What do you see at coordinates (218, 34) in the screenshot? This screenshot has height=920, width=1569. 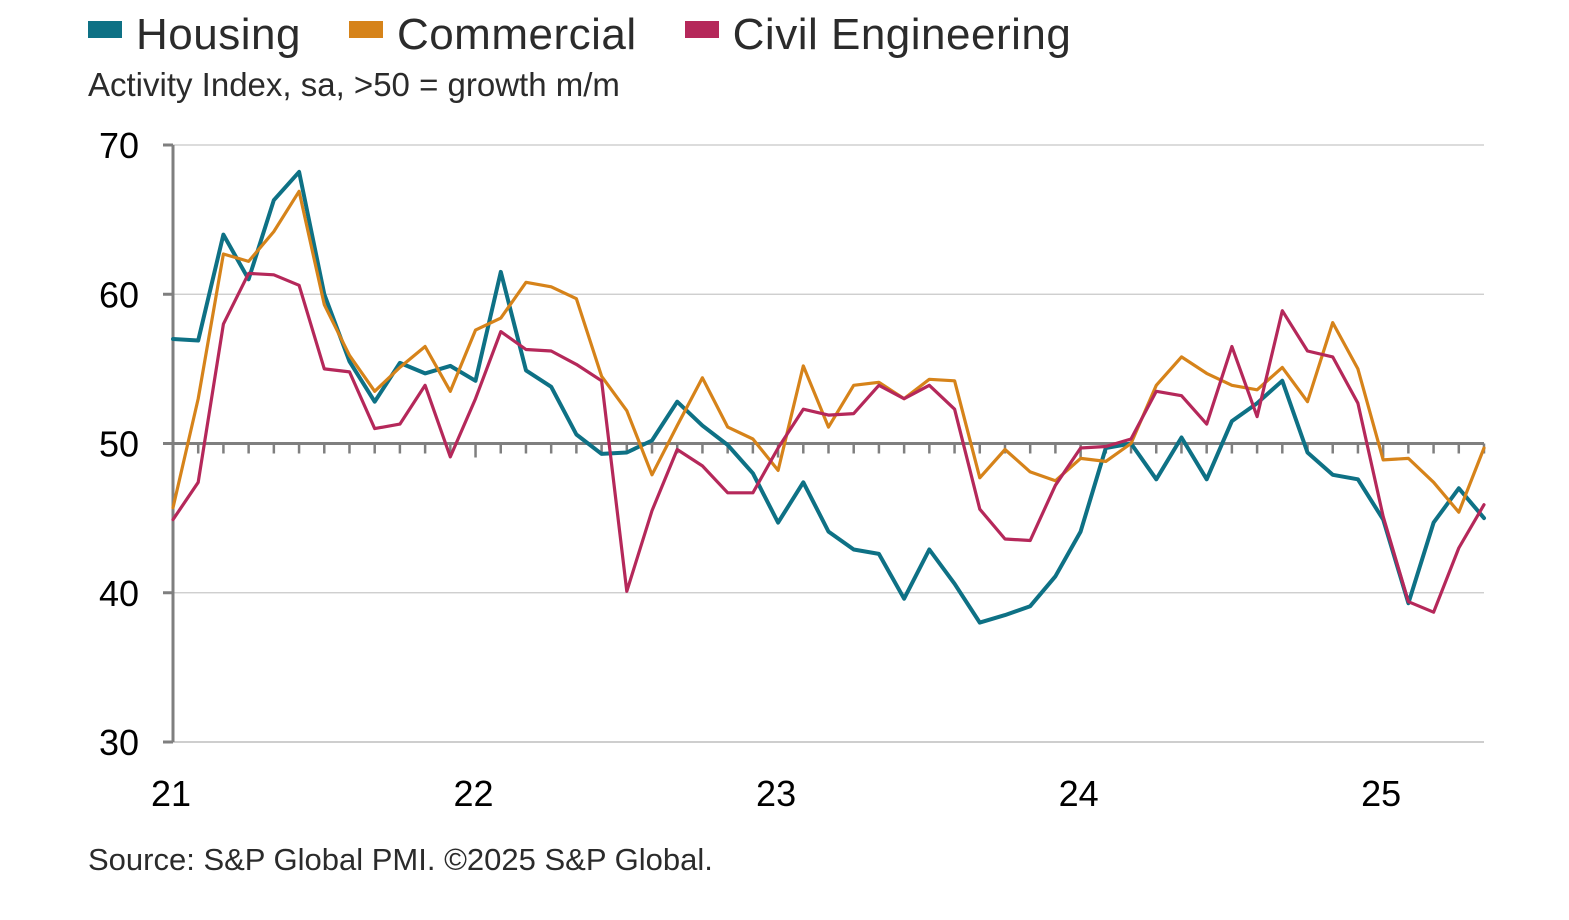 I see `legend-label-housing: Housing` at bounding box center [218, 34].